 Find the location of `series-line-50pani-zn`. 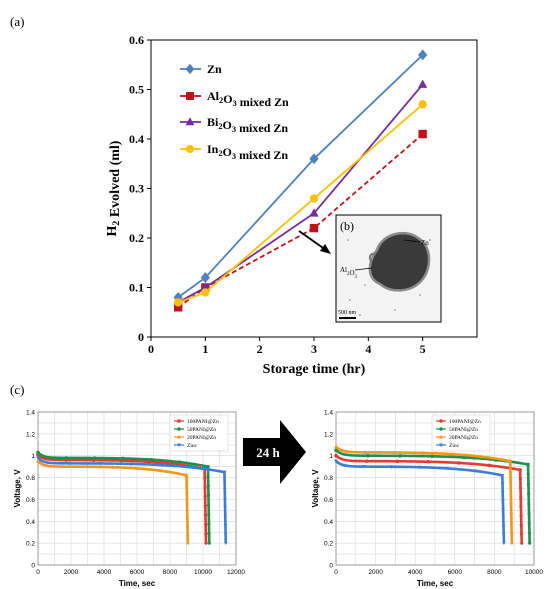

series-line-50pani-zn is located at coordinates (124, 497).